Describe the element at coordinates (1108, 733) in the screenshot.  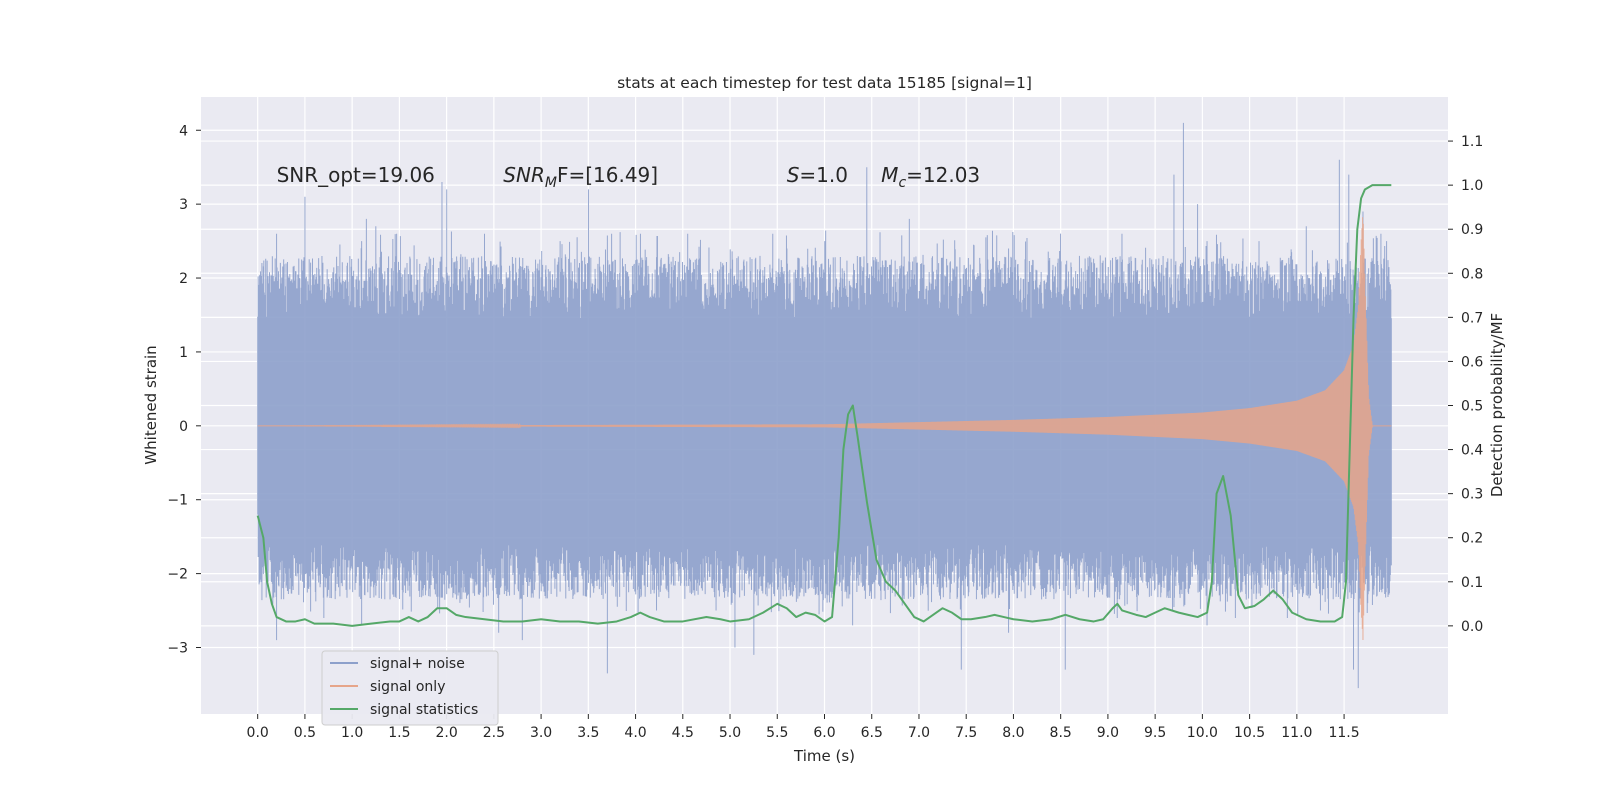
I see `x-tick-label: 9.0` at that location.